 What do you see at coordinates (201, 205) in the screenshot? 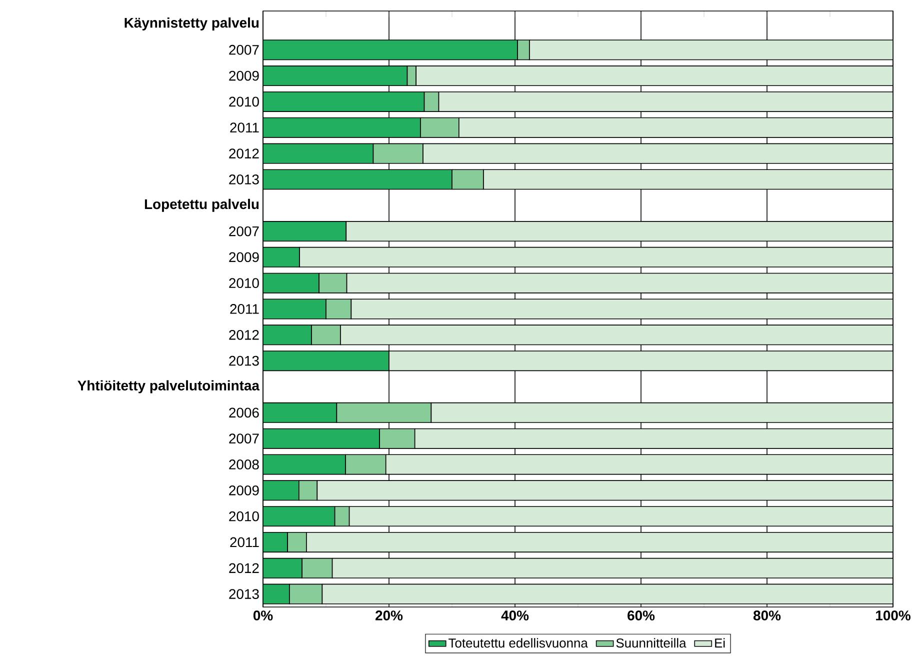
I see `y-tick-label: Lopetettu palvelu` at bounding box center [201, 205].